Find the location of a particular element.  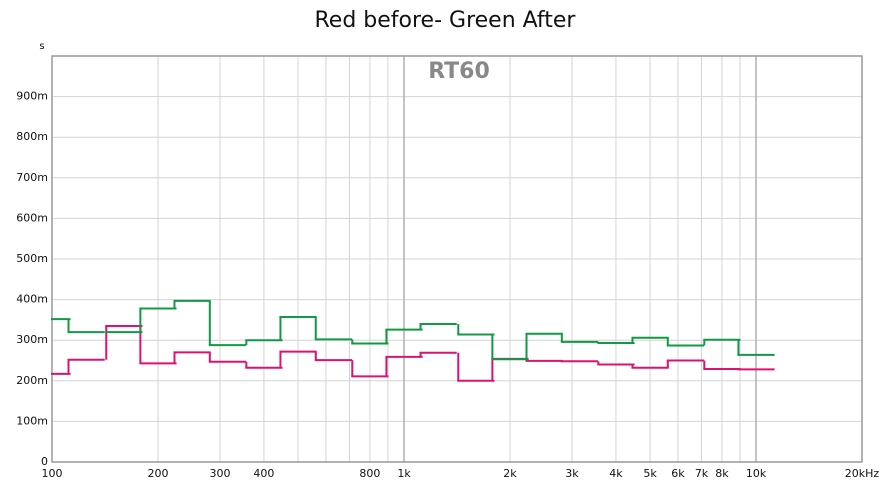

x-tick-label: 2k is located at coordinates (510, 473).